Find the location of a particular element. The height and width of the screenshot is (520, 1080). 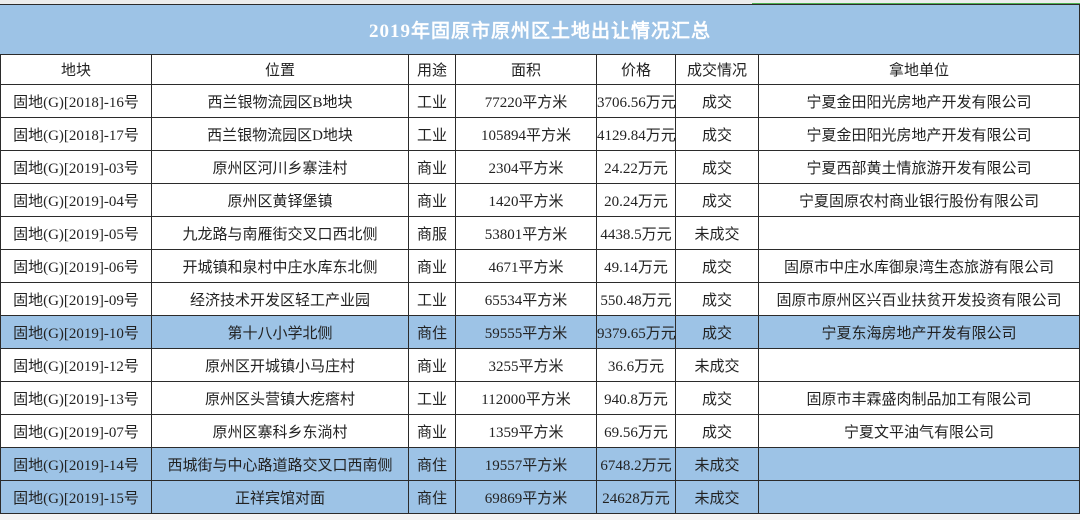

parcel-cell: 固地(G)[2018]-16号 is located at coordinates (76, 101).